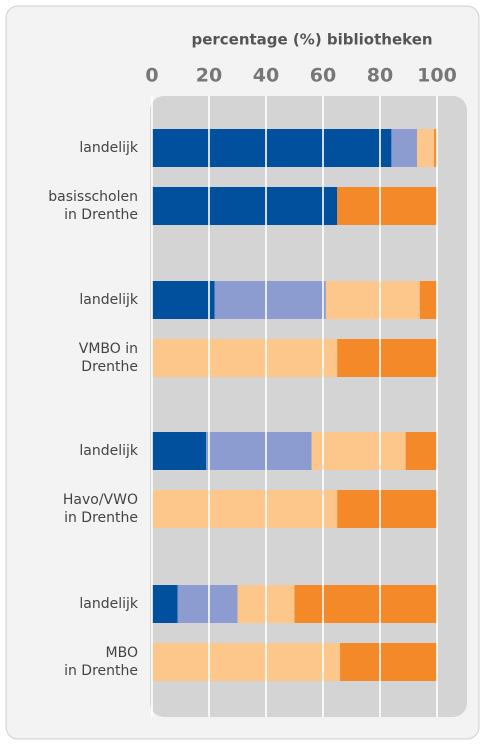  I want to click on x-tick-label: 20, so click(209, 76).